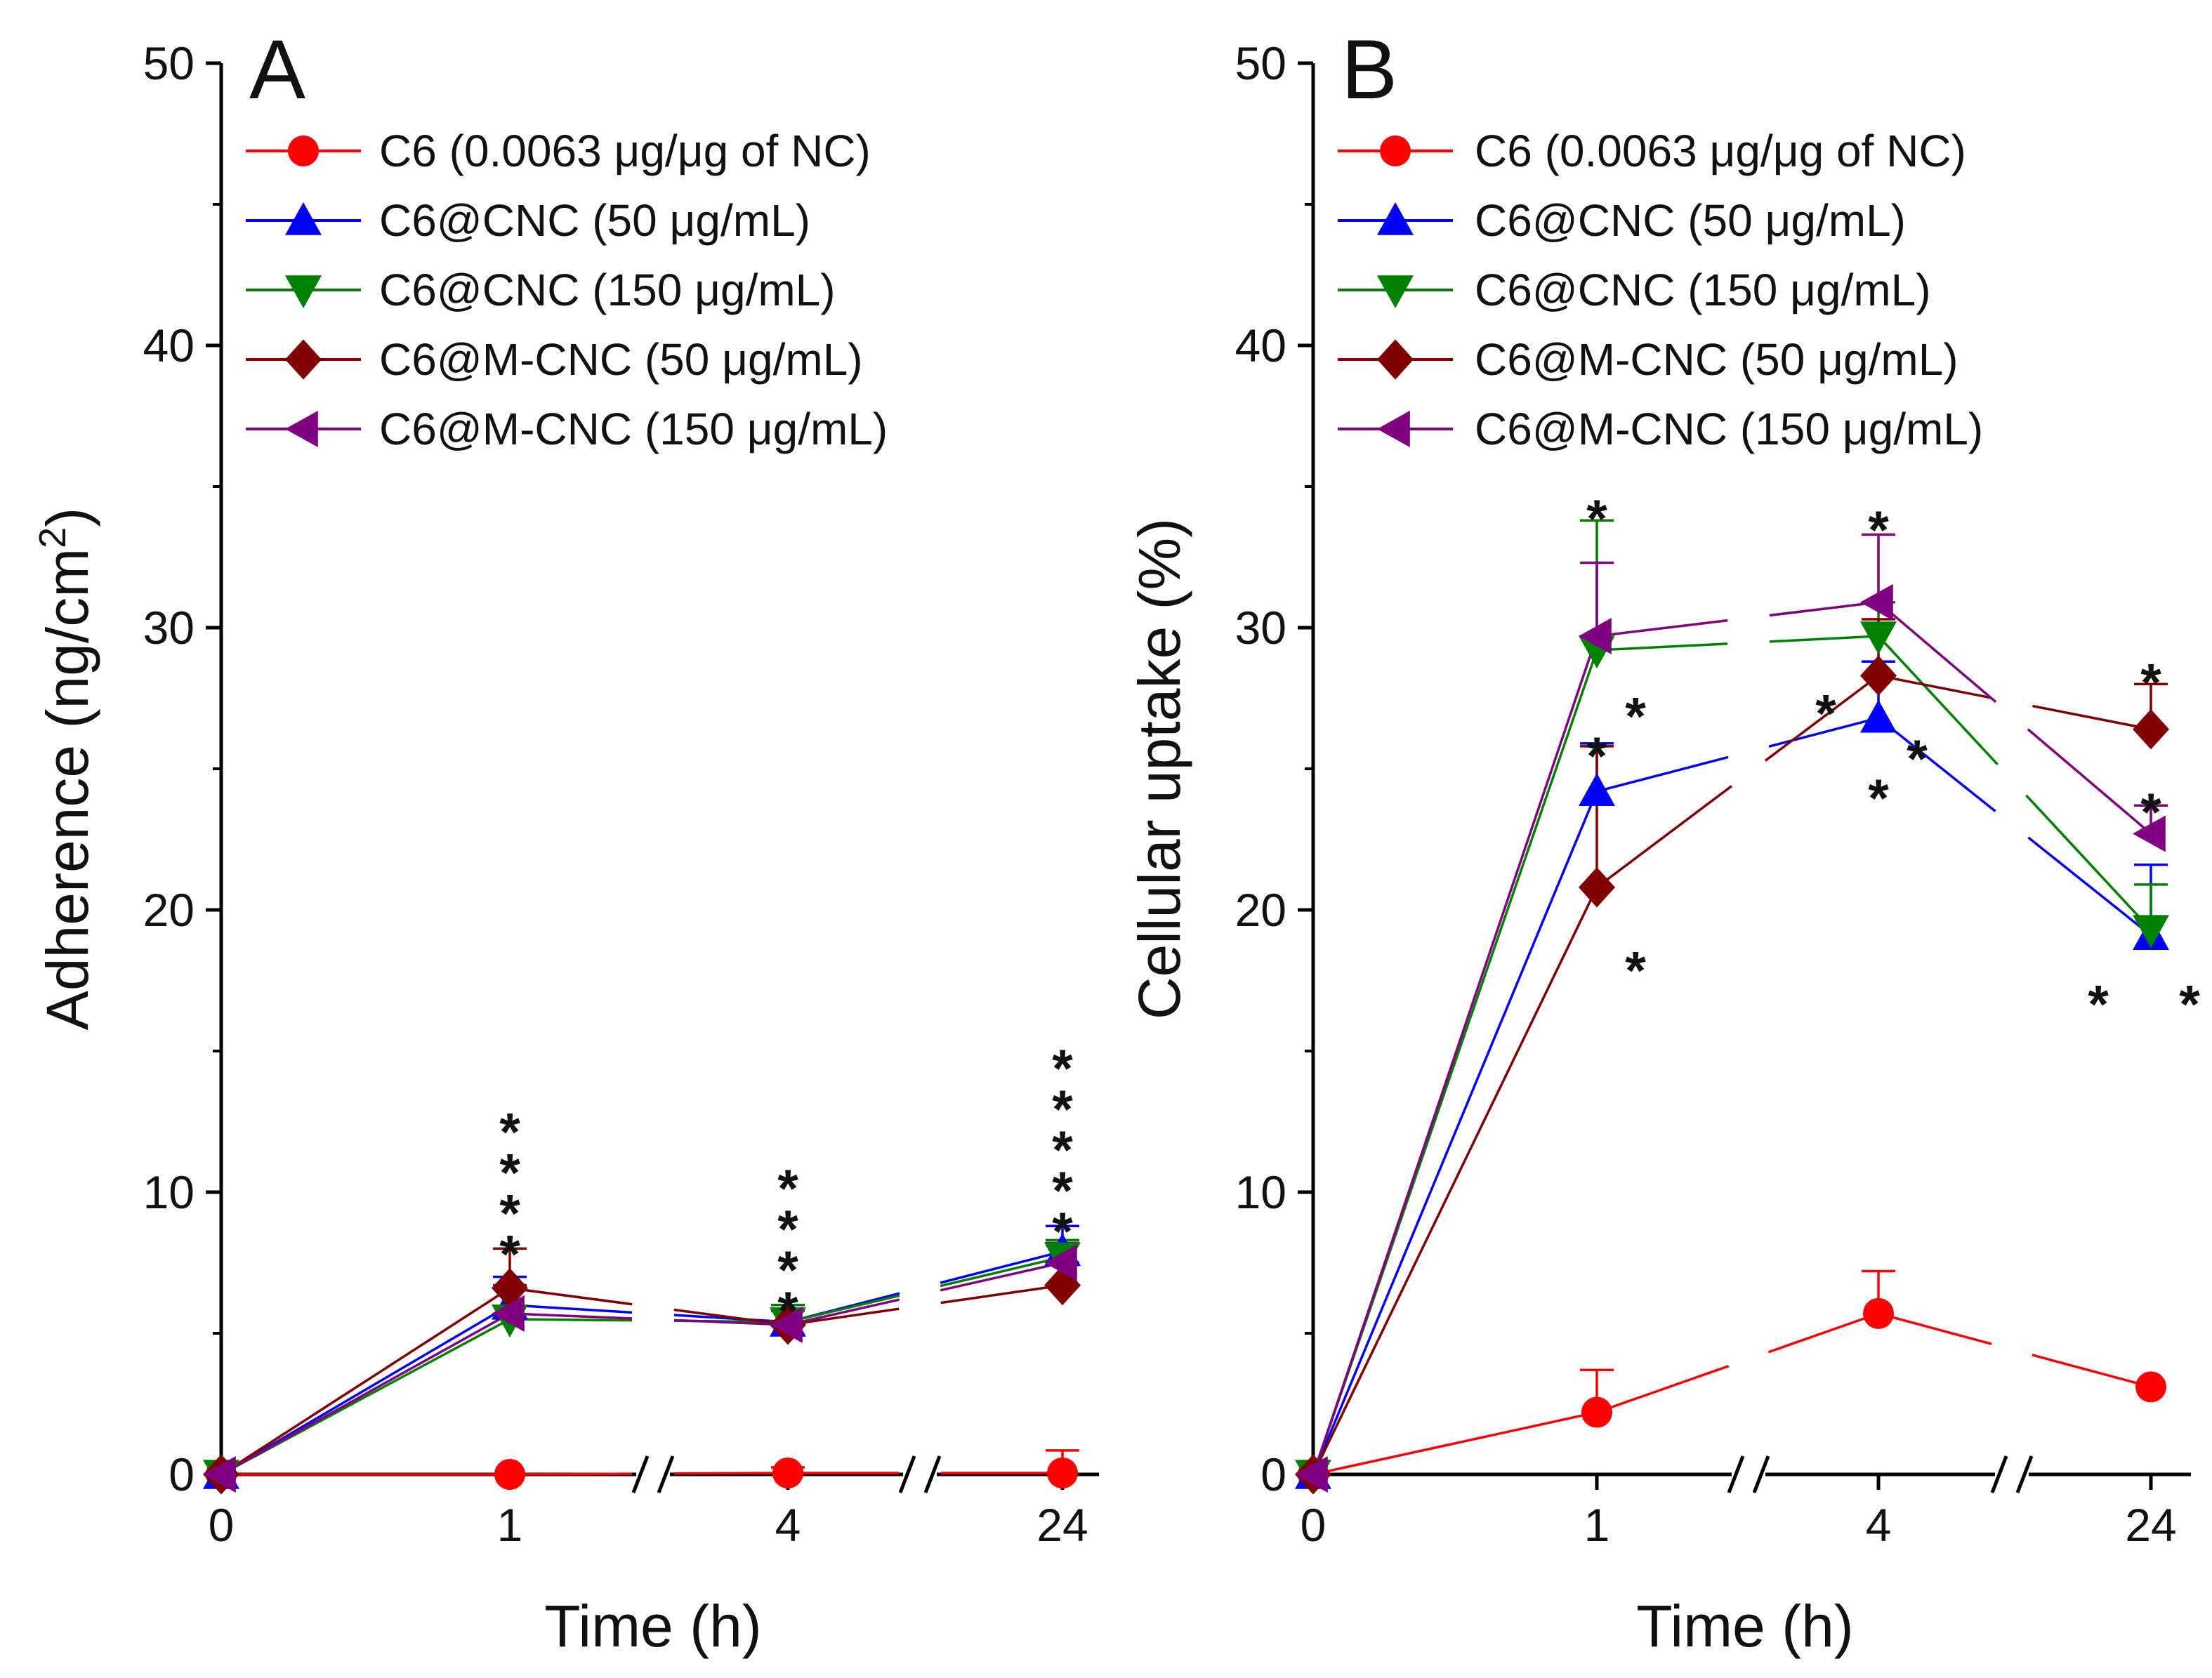 This screenshot has width=2212, height=1678. Describe the element at coordinates (1260, 910) in the screenshot. I see `b-y-tick-label-20: 20` at that location.